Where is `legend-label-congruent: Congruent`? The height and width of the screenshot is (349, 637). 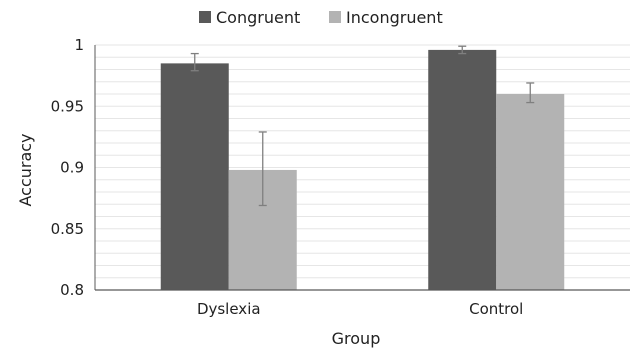 legend-label-congruent: Congruent is located at coordinates (258, 17).